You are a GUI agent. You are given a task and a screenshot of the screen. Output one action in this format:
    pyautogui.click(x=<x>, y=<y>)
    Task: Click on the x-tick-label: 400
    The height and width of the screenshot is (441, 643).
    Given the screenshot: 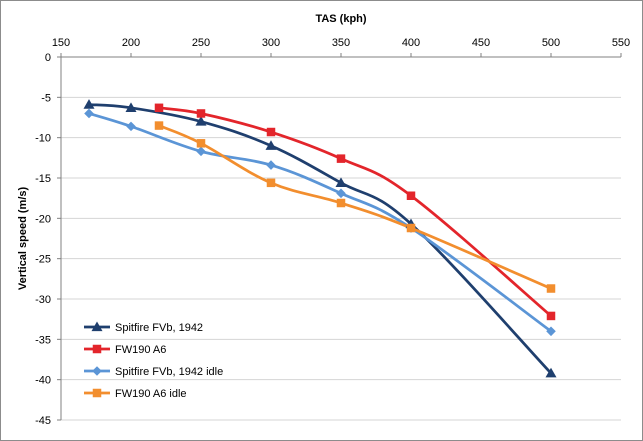 What is the action you would take?
    pyautogui.click(x=411, y=43)
    